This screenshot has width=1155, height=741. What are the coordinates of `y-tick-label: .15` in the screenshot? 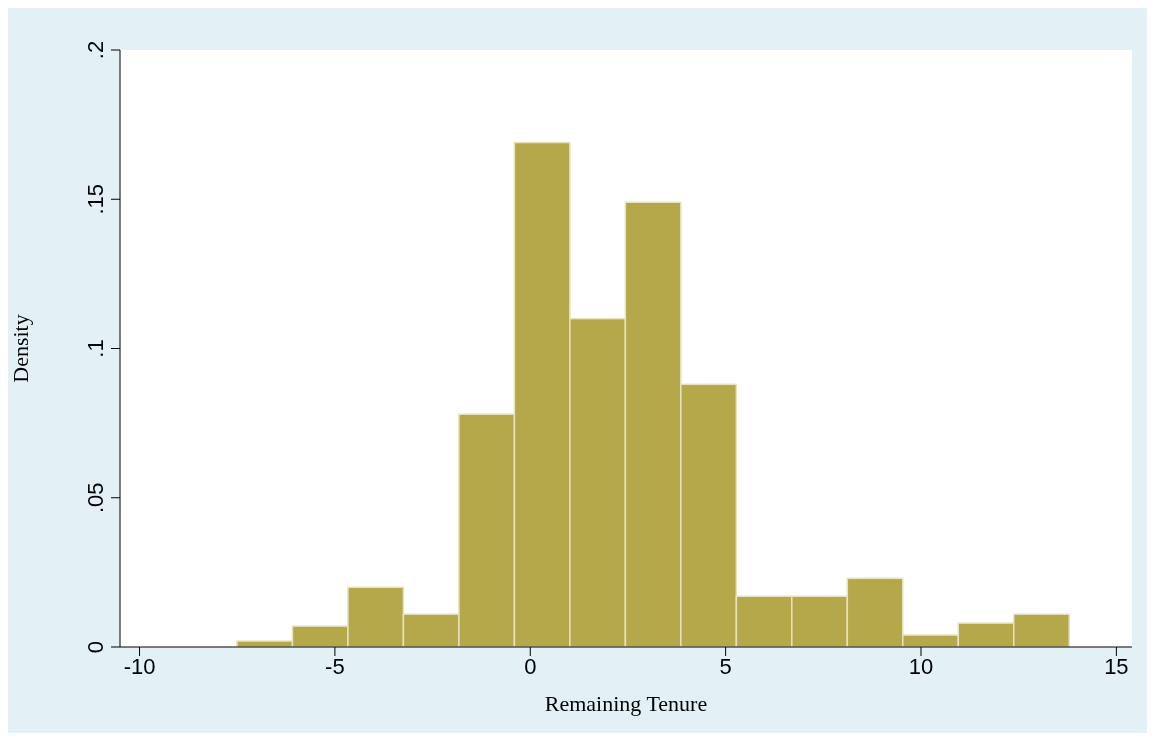 It's located at (95, 199).